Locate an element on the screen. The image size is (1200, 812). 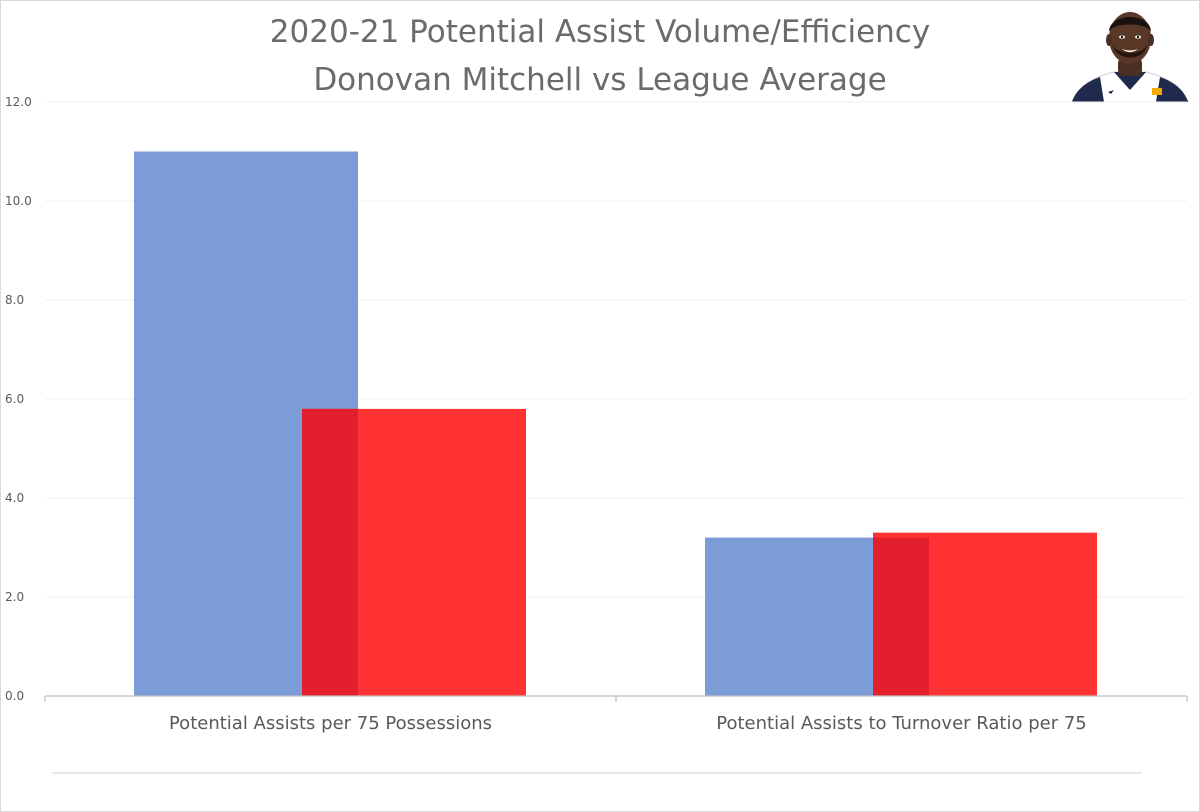
y-tick-label: 10.0 is located at coordinates (18, 201).